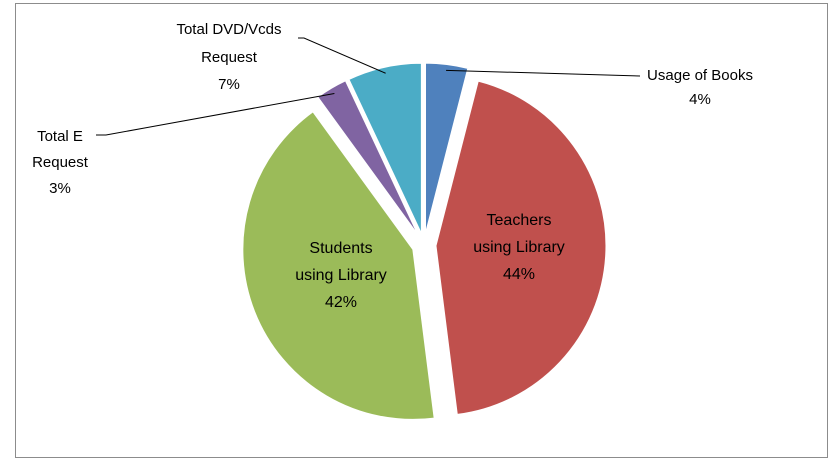 The image size is (833, 461). What do you see at coordinates (60, 188) in the screenshot?
I see `slice-value-total-e: 3%` at bounding box center [60, 188].